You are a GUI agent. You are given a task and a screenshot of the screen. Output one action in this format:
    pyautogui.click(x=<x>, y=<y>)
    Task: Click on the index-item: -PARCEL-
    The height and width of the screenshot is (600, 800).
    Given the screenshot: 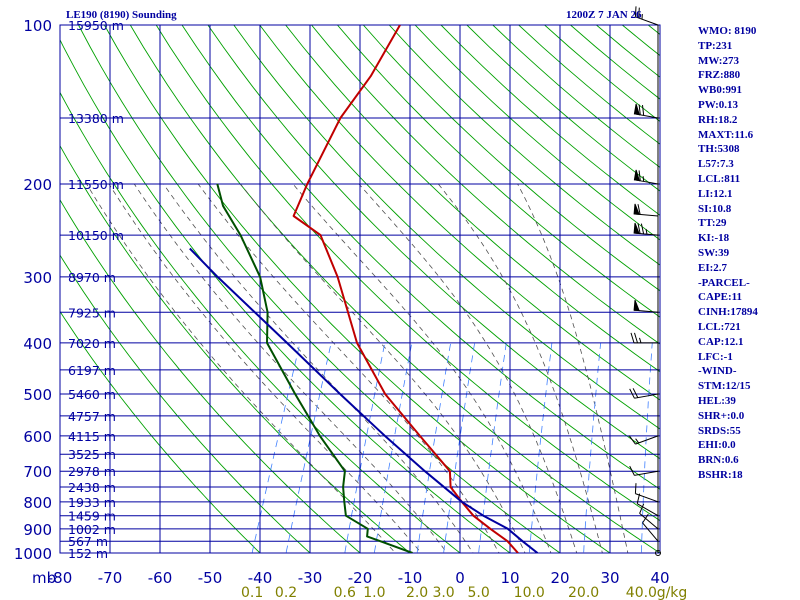 What is the action you would take?
    pyautogui.click(x=724, y=282)
    